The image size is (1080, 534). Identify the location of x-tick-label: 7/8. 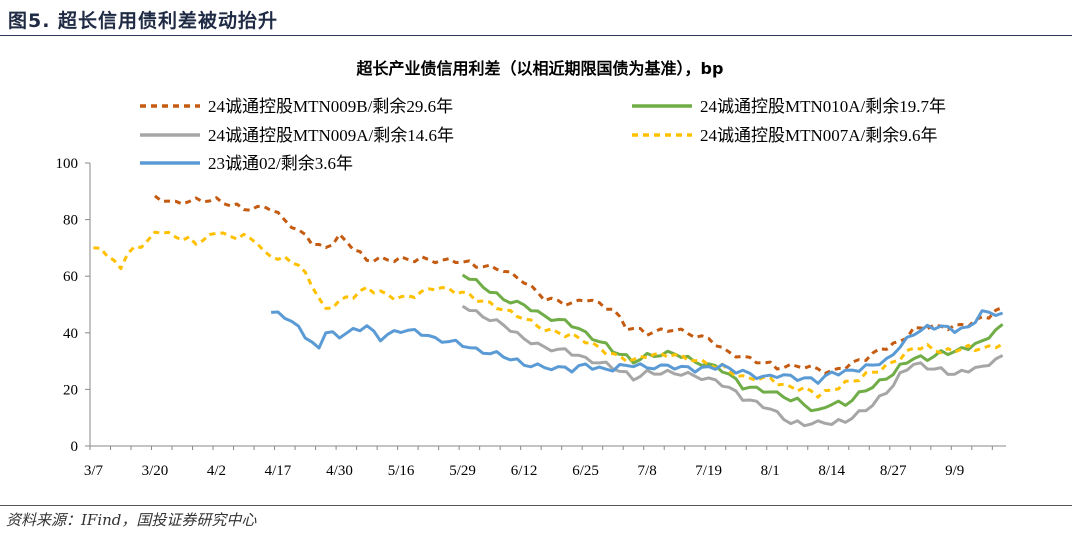
(647, 471).